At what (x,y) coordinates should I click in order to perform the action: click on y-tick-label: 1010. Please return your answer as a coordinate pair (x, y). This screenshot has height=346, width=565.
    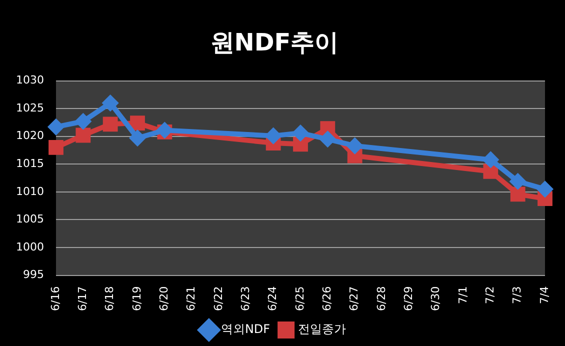
    Looking at the image, I should click on (30, 191).